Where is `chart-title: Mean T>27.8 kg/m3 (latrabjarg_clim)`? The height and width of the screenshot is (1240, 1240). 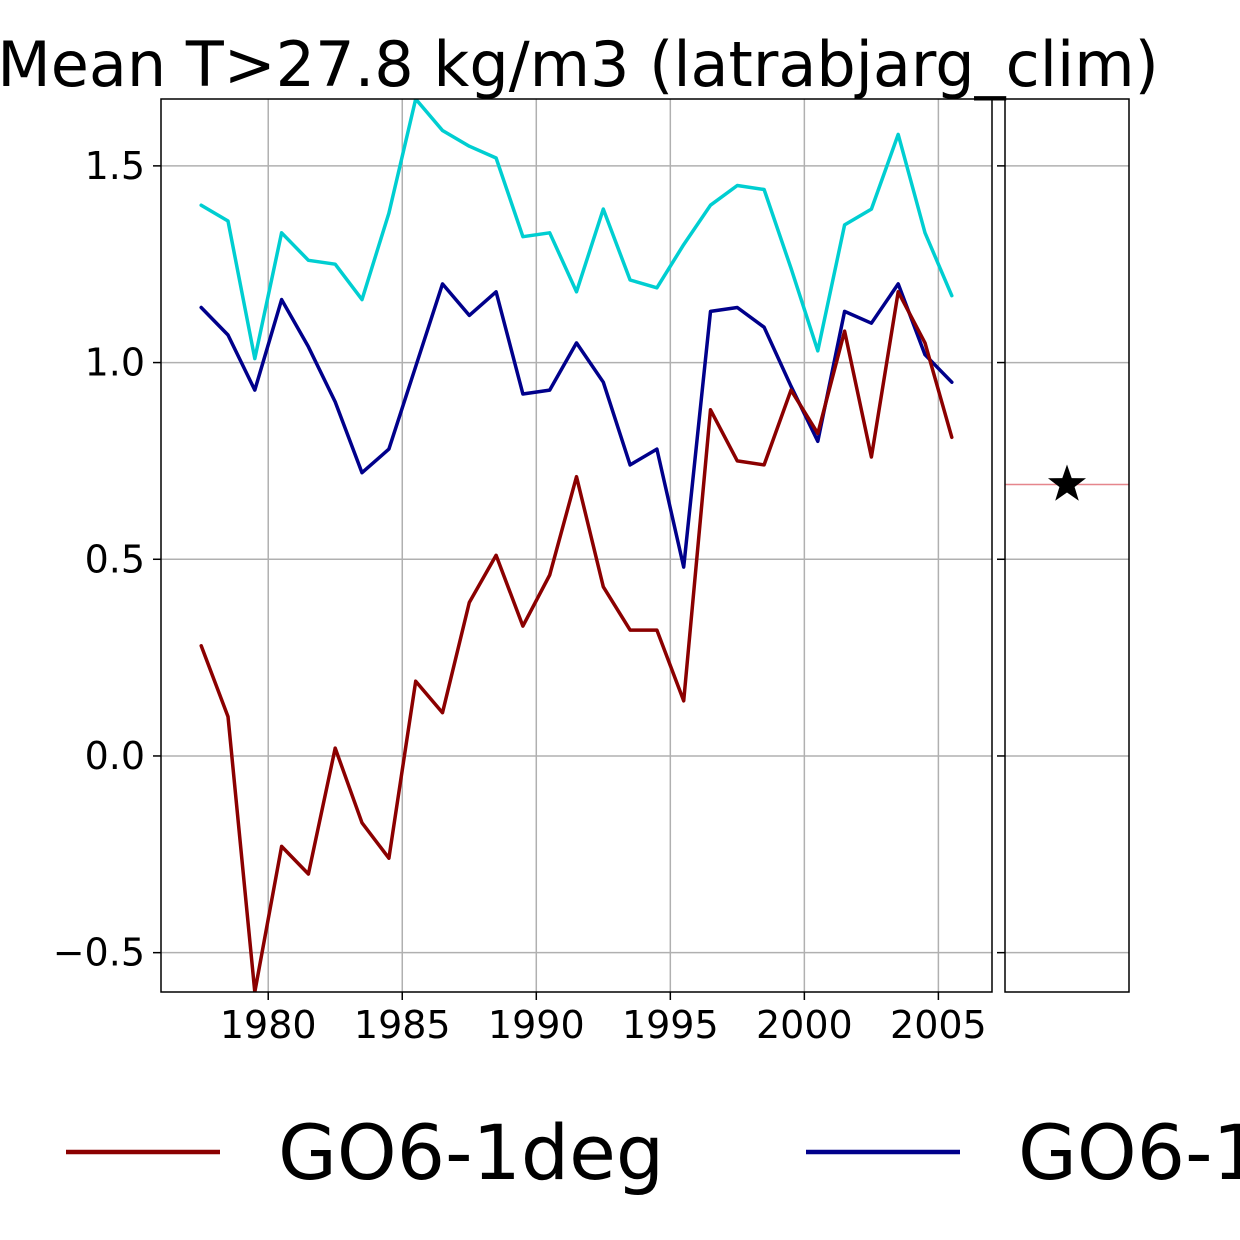 chart-title: Mean T>27.8 kg/m3 (latrabjarg_clim) is located at coordinates (579, 64).